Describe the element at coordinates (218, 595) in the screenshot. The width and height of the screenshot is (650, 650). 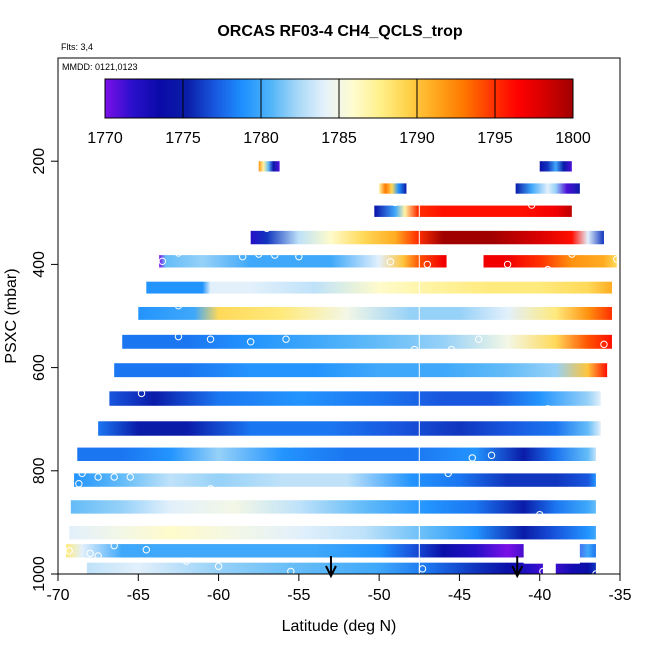
I see `x-tick-label: -60` at that location.